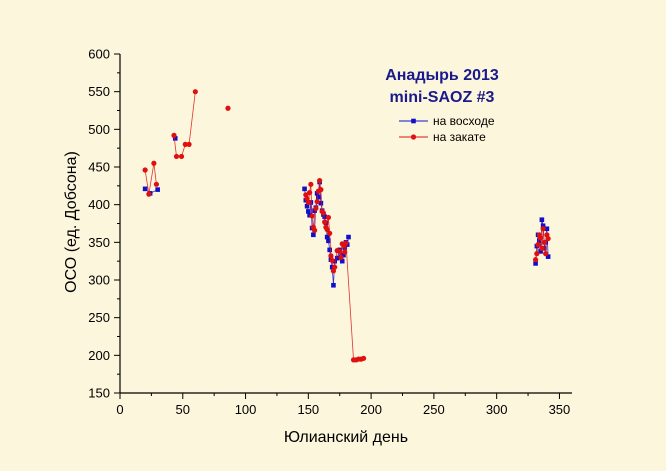  What do you see at coordinates (308, 409) in the screenshot?
I see `x-tick-label: 150` at bounding box center [308, 409].